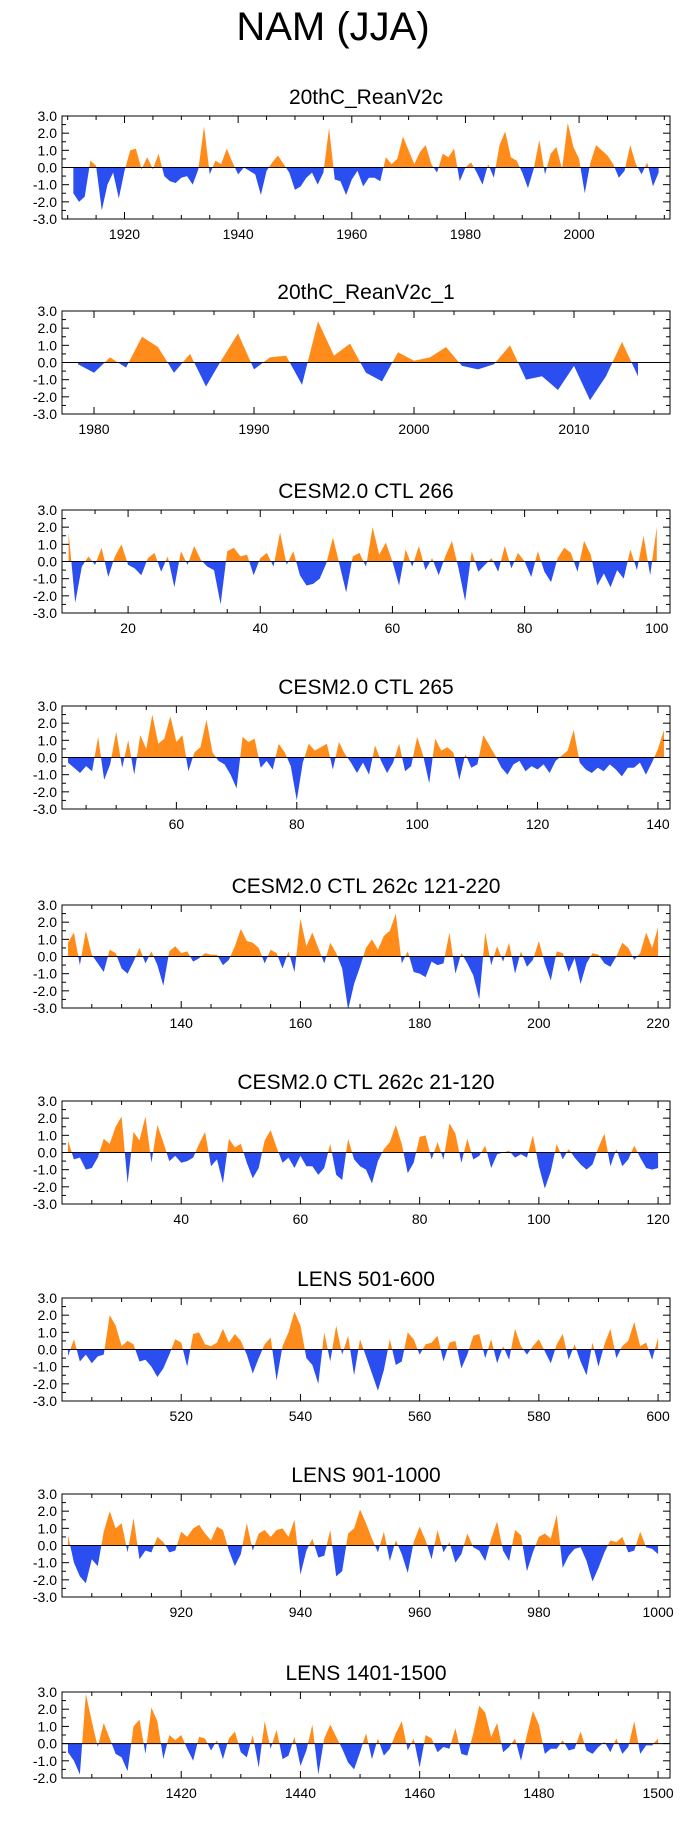 Image resolution: width=690 pixels, height=1836 pixels. I want to click on panel-title: CESM2.0 CTL 262c 121-220, so click(366, 886).